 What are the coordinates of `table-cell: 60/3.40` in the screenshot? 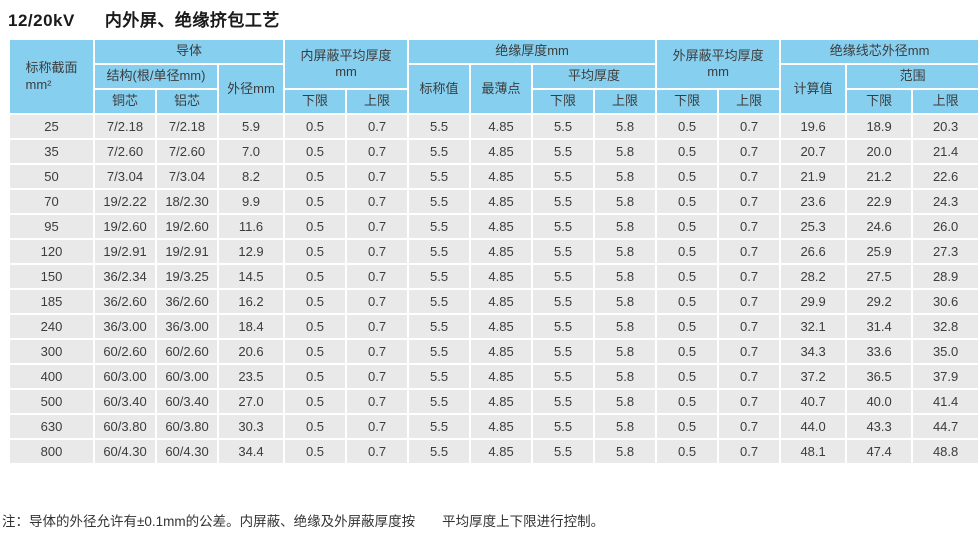 It's located at (187, 401).